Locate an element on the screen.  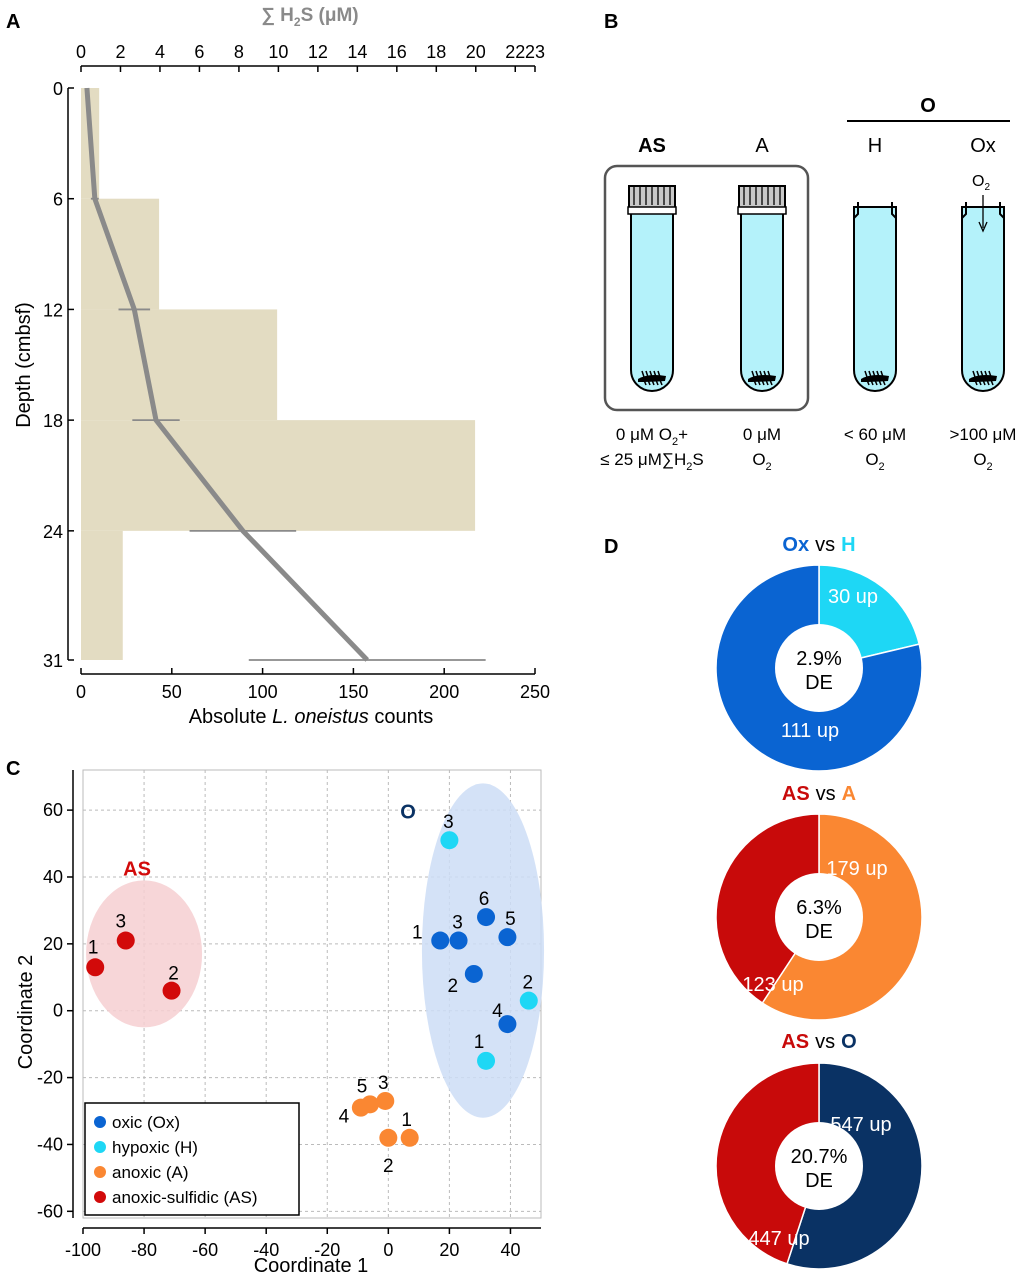
h2s-axis-title: ∑ H2S (μM) is located at coordinates (309, 17).